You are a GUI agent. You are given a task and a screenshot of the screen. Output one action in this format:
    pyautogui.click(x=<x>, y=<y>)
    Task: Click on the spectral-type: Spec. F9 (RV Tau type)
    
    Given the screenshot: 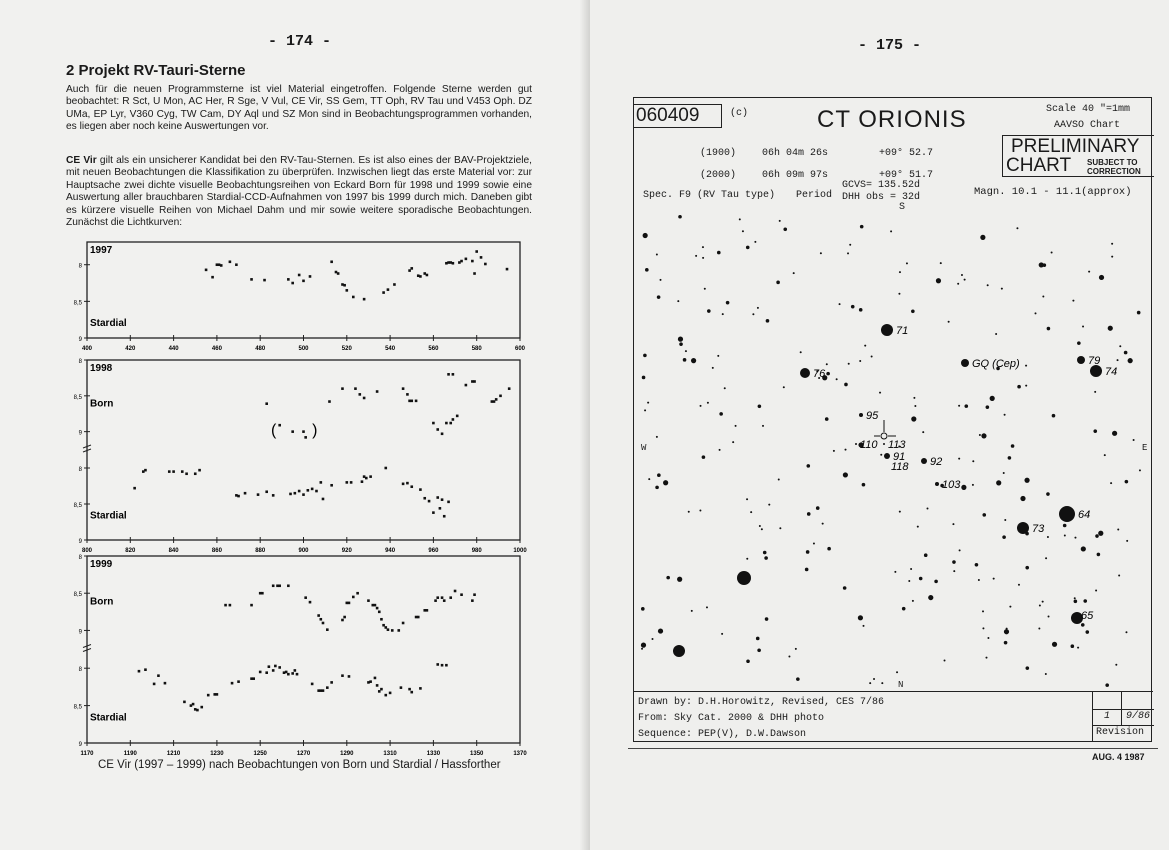 What is the action you would take?
    pyautogui.click(x=709, y=195)
    